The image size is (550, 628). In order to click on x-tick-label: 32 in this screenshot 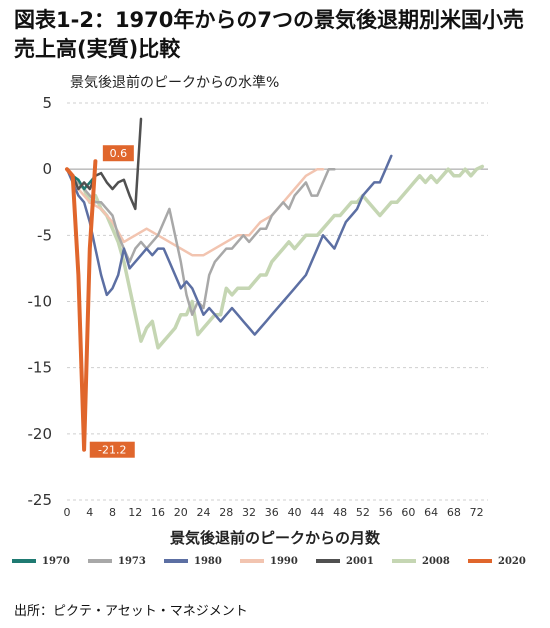, I will do `click(249, 512)`.